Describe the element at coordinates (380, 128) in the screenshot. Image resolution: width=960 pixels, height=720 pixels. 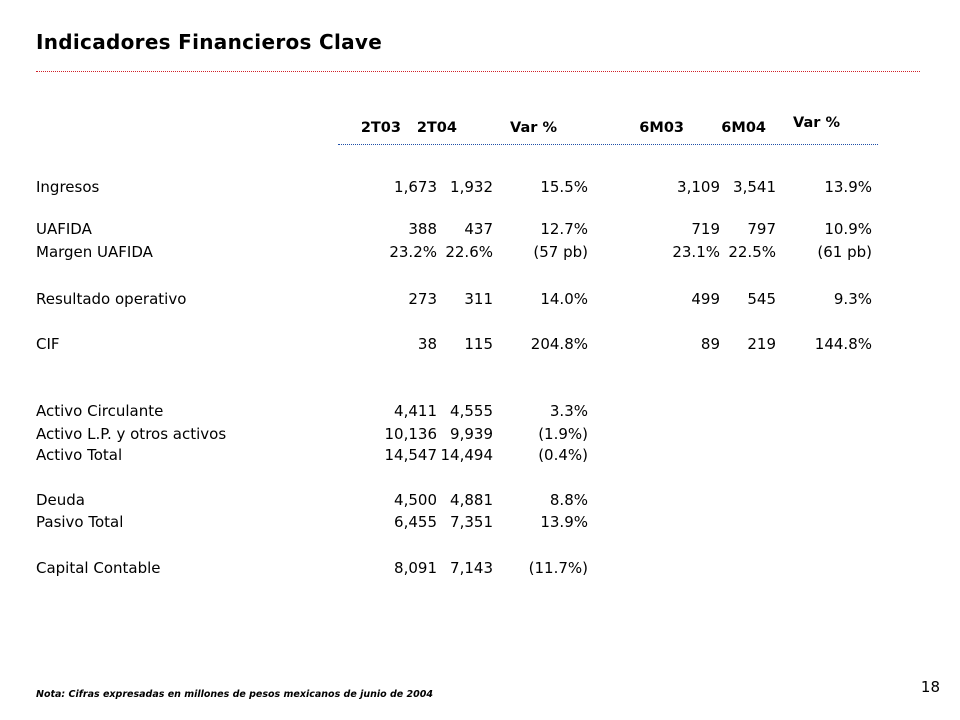
I see `header-2t03: 2T03` at that location.